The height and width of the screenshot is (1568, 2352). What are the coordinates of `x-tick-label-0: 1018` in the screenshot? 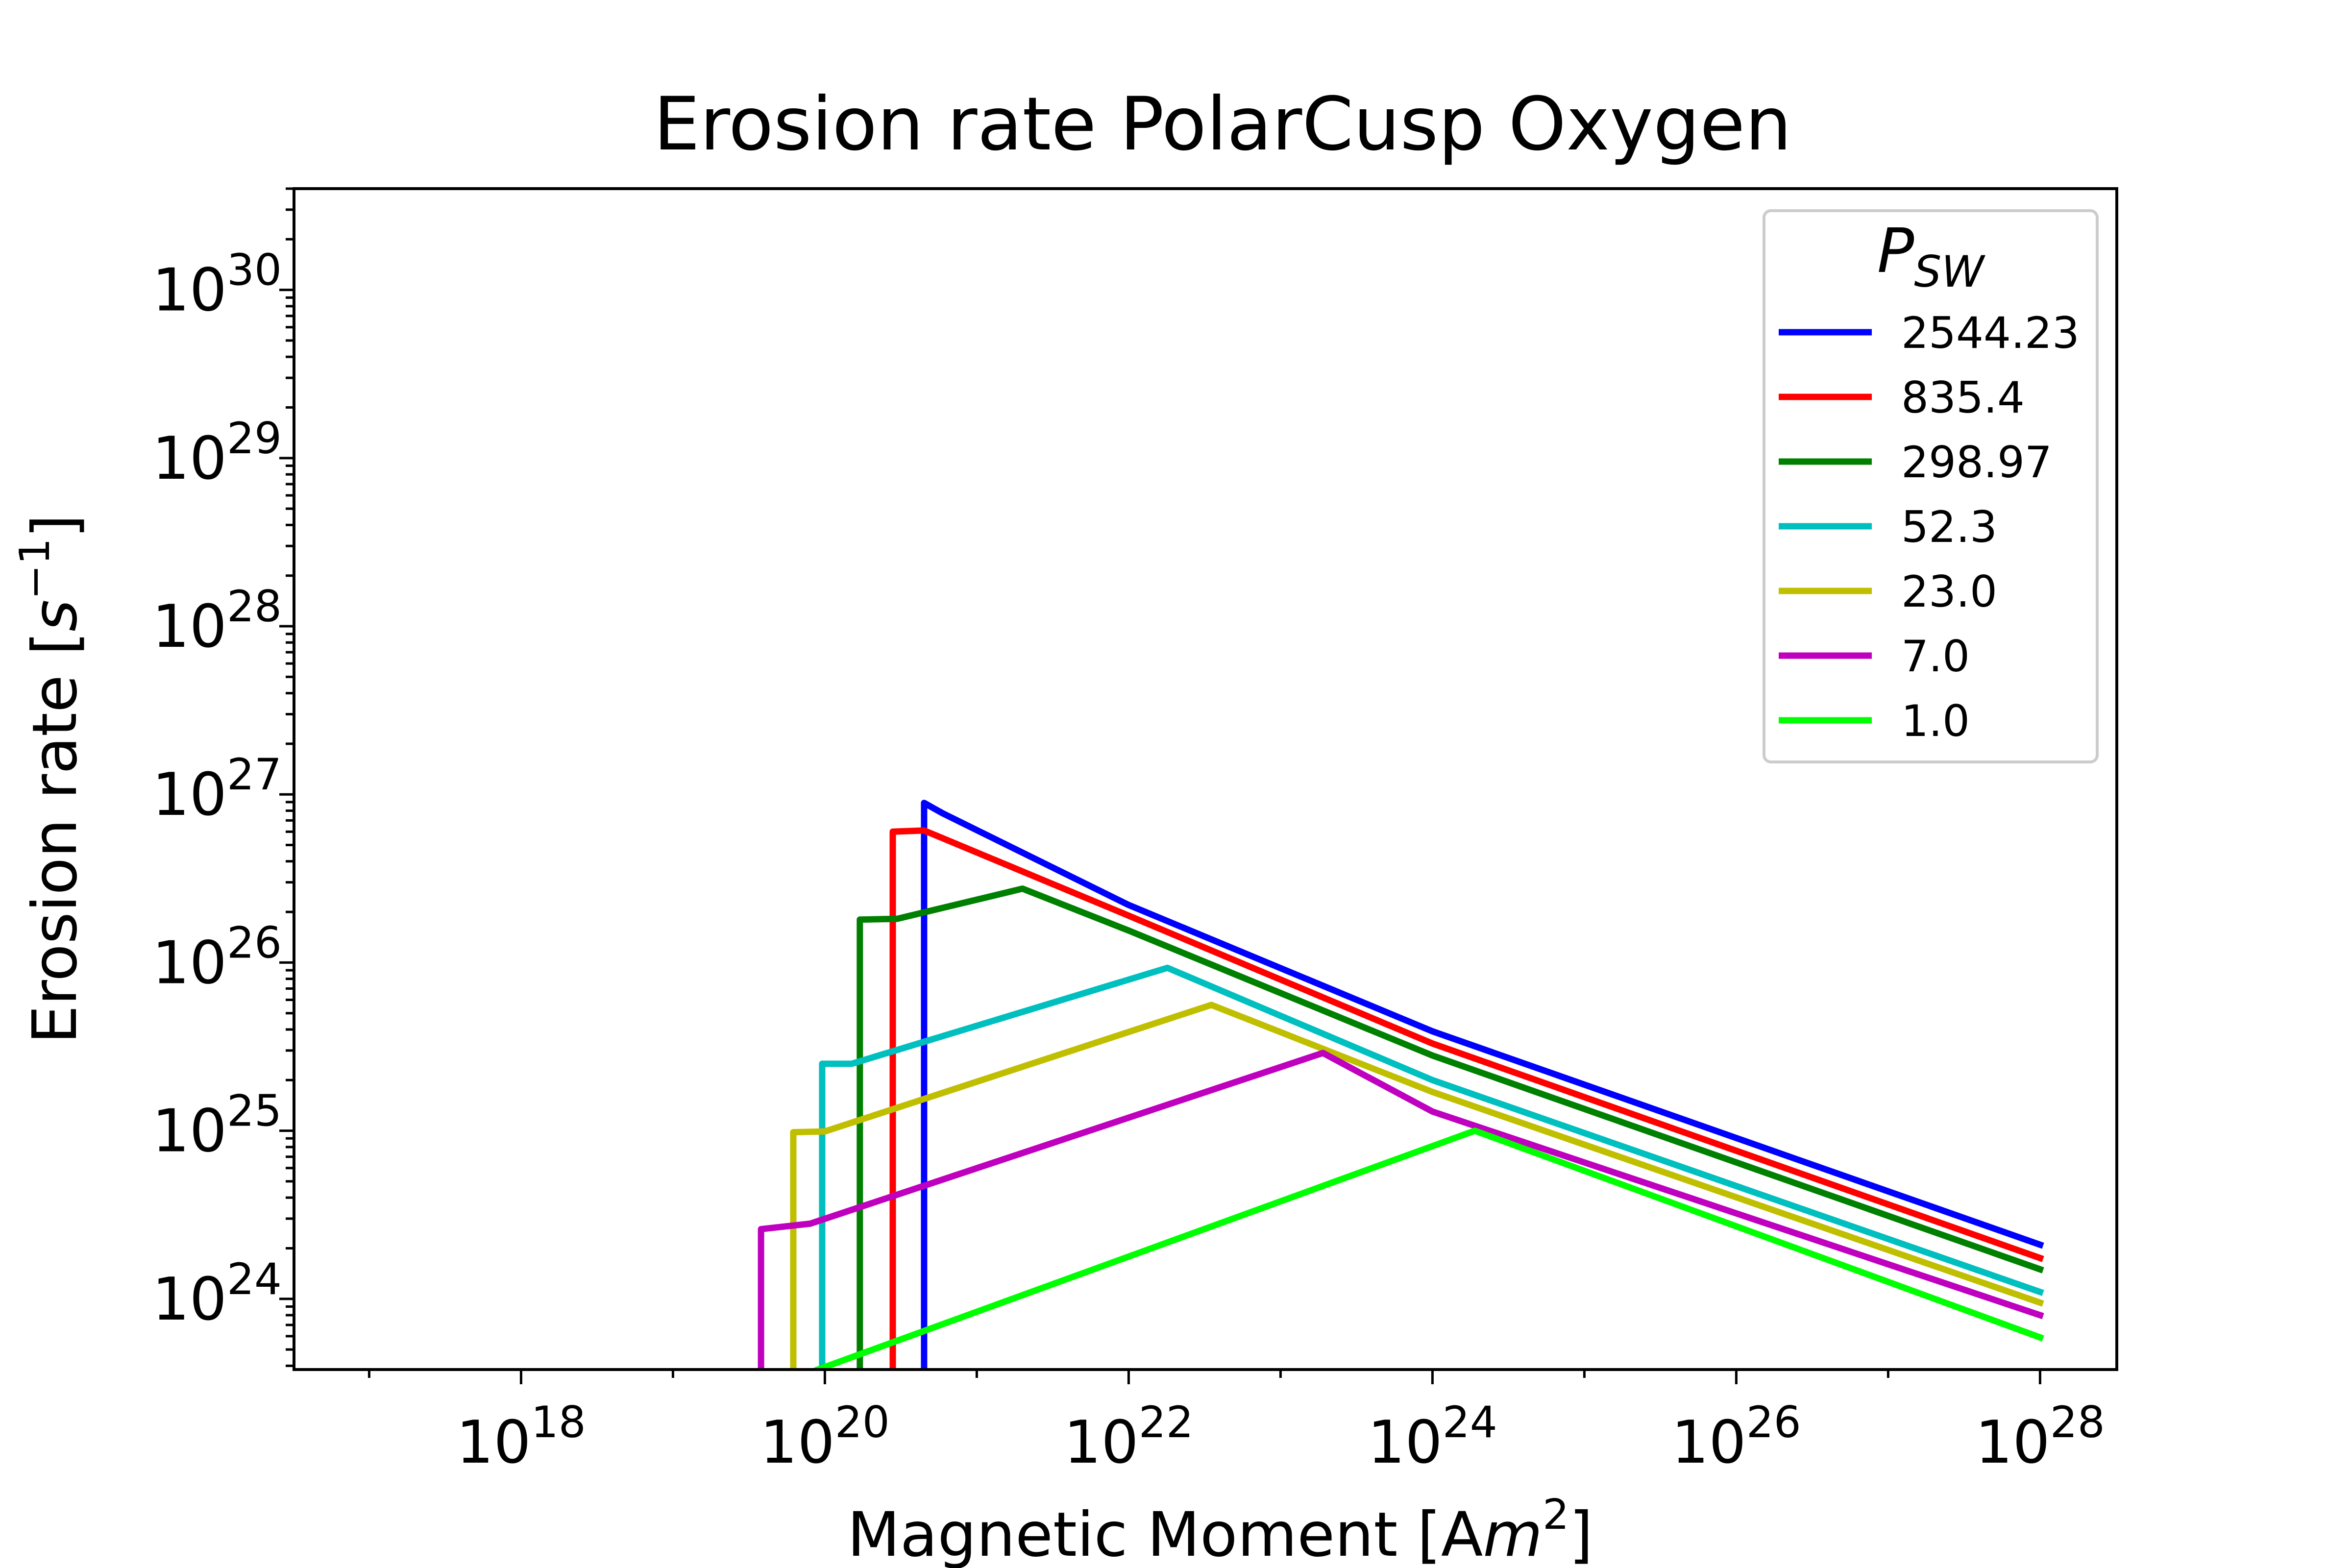 It's located at (521, 1437).